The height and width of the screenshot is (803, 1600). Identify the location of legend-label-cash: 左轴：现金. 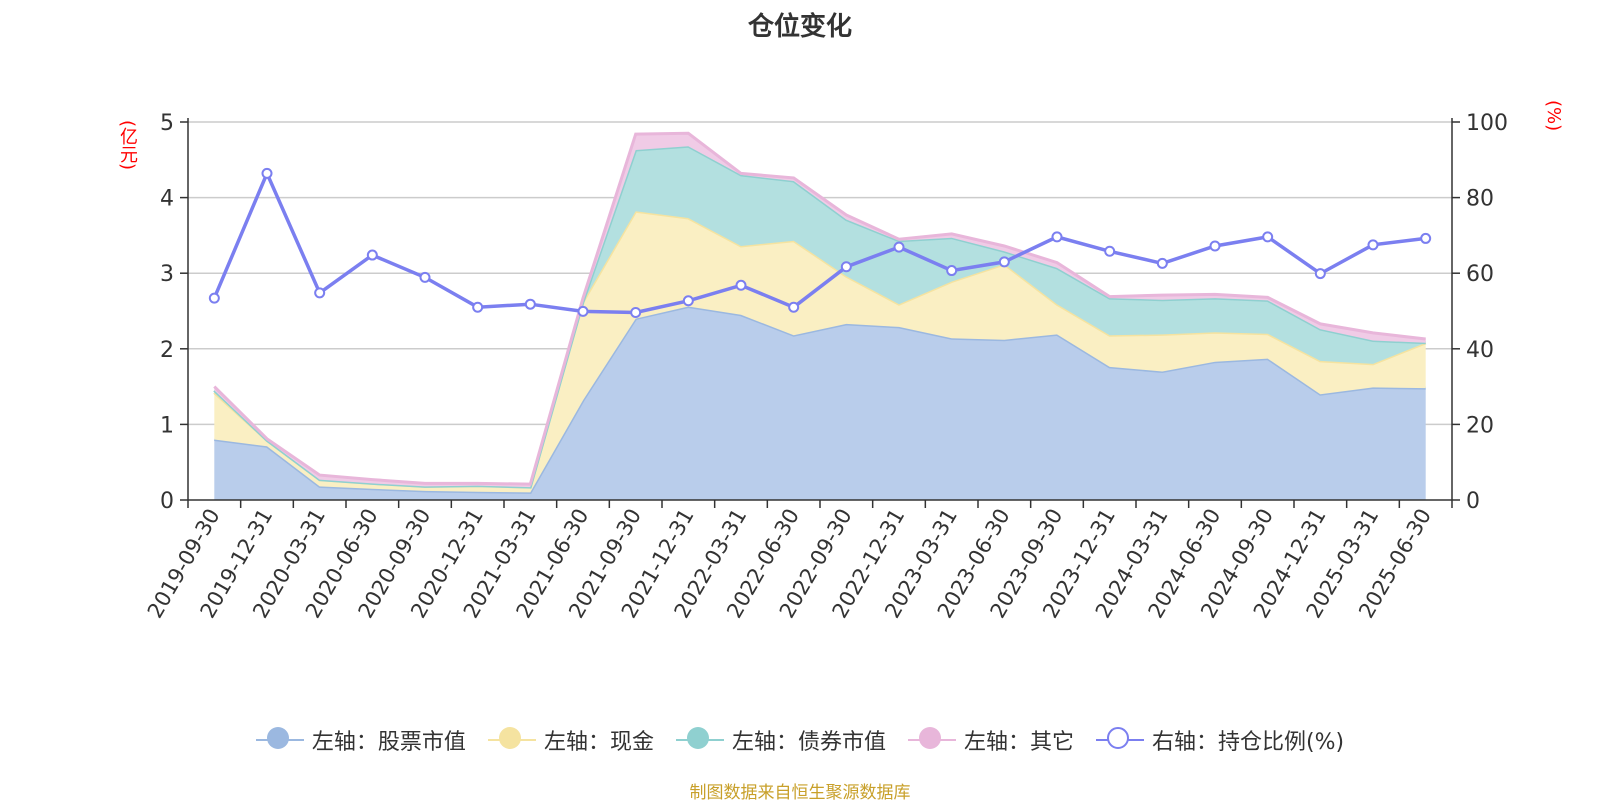
(598, 742).